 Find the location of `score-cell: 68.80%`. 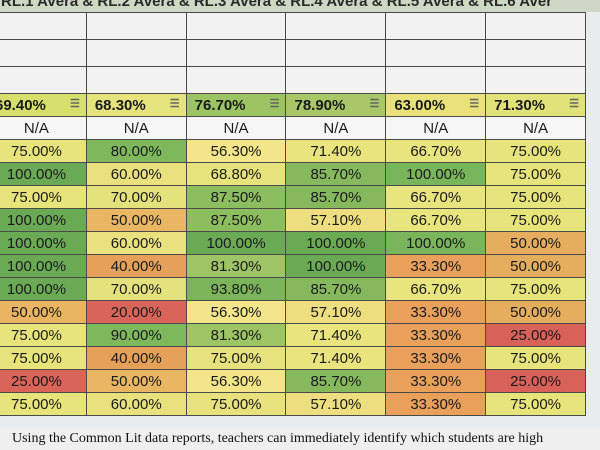

score-cell: 68.80% is located at coordinates (236, 174).